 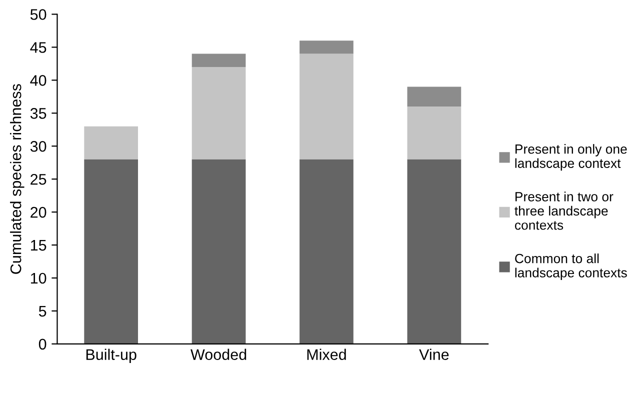 What do you see at coordinates (38, 245) in the screenshot?
I see `y-tick-label: 15` at bounding box center [38, 245].